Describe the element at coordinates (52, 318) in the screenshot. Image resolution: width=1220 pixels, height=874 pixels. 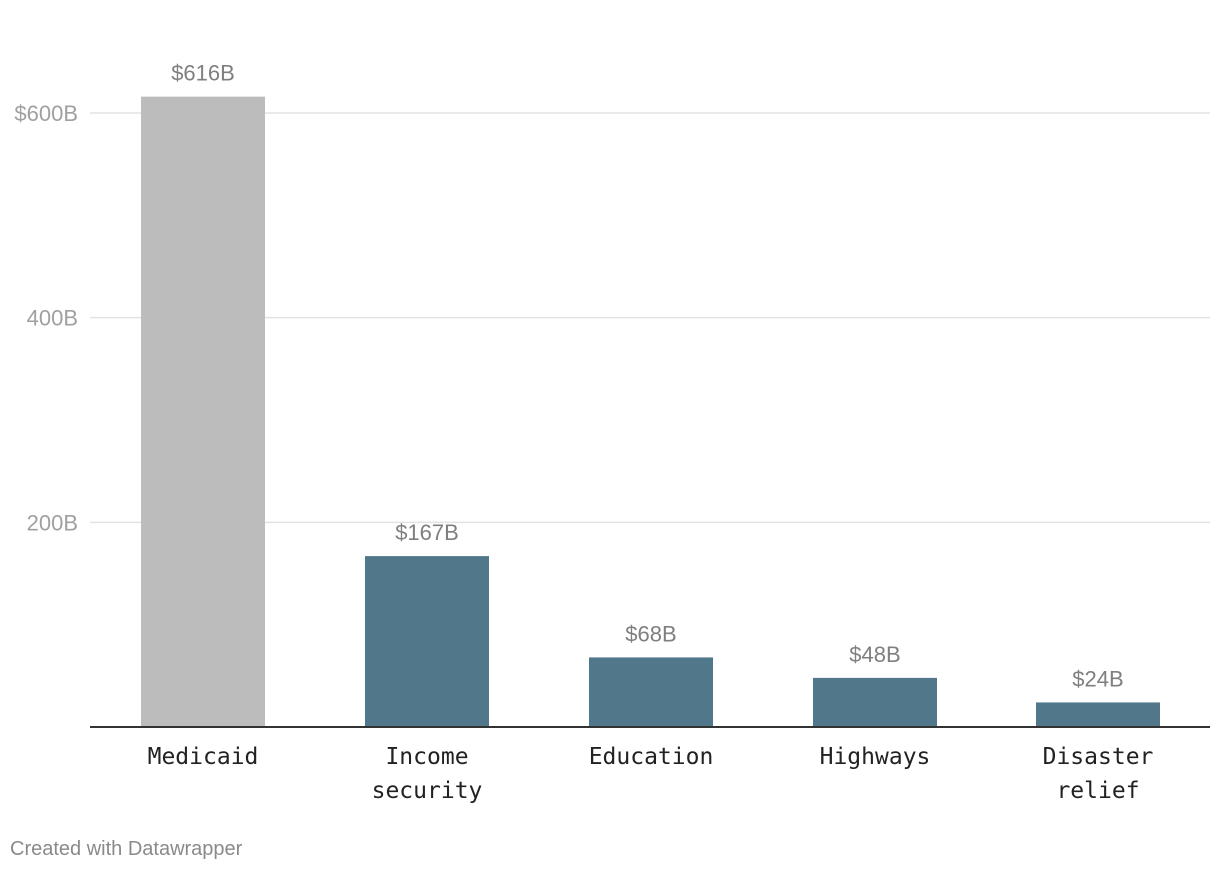
I see `y-tick-label: 400B` at that location.